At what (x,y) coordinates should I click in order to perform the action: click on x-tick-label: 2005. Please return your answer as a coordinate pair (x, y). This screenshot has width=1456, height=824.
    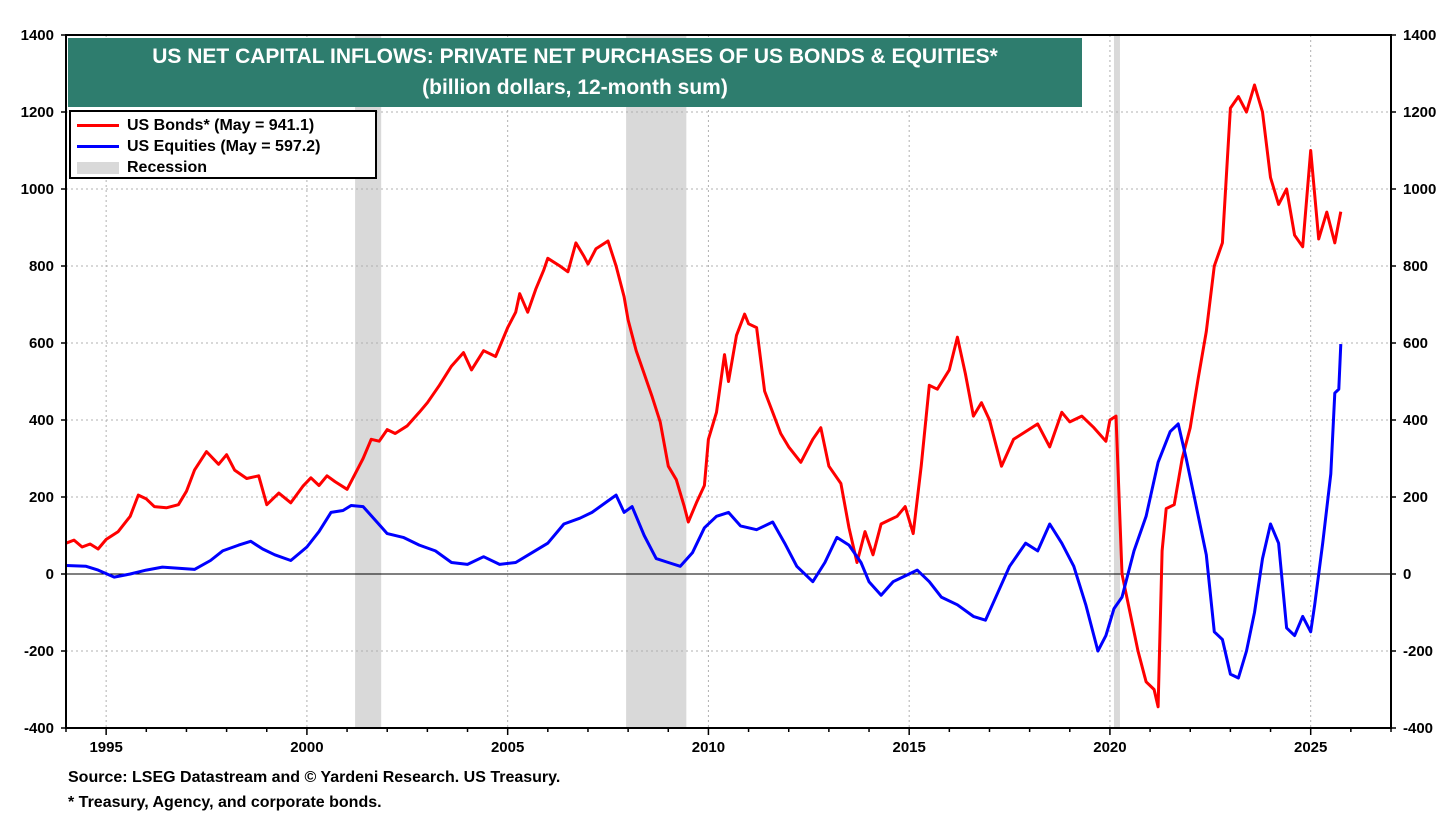
    Looking at the image, I should click on (507, 747).